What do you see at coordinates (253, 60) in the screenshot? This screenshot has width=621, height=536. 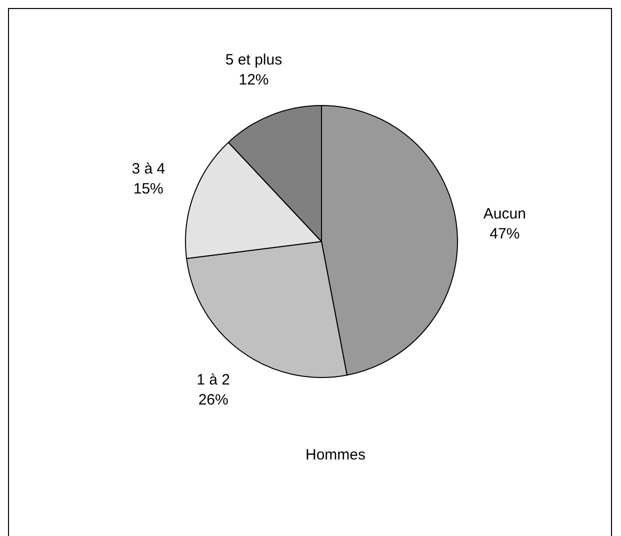 I see `slice-label: 5 et plus` at bounding box center [253, 60].